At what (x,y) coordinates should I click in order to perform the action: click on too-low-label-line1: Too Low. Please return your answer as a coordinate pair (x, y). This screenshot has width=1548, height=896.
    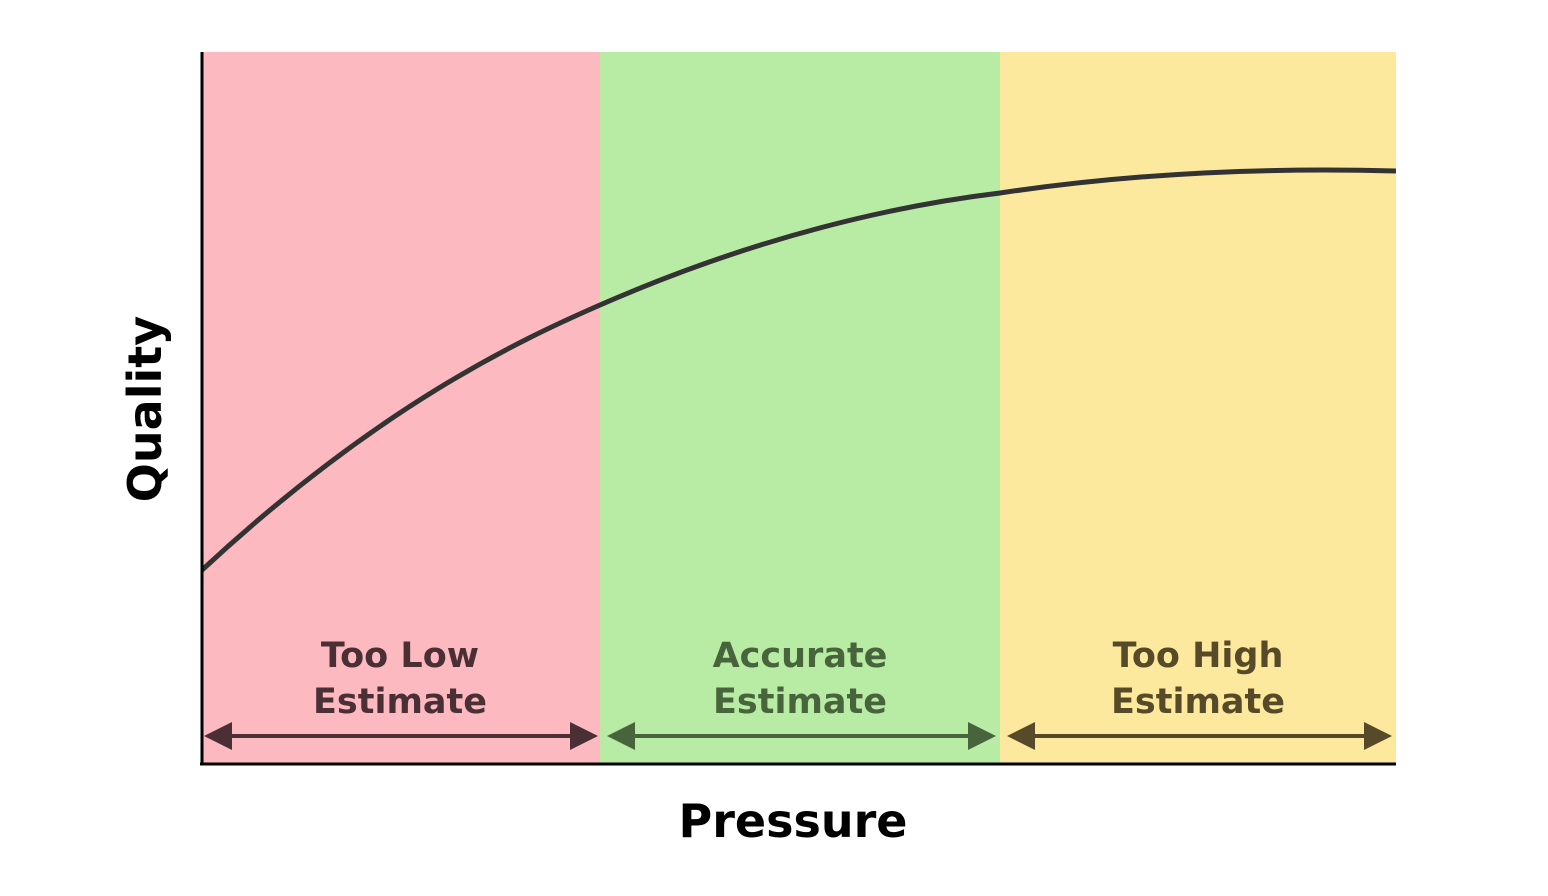
    Looking at the image, I should click on (400, 656).